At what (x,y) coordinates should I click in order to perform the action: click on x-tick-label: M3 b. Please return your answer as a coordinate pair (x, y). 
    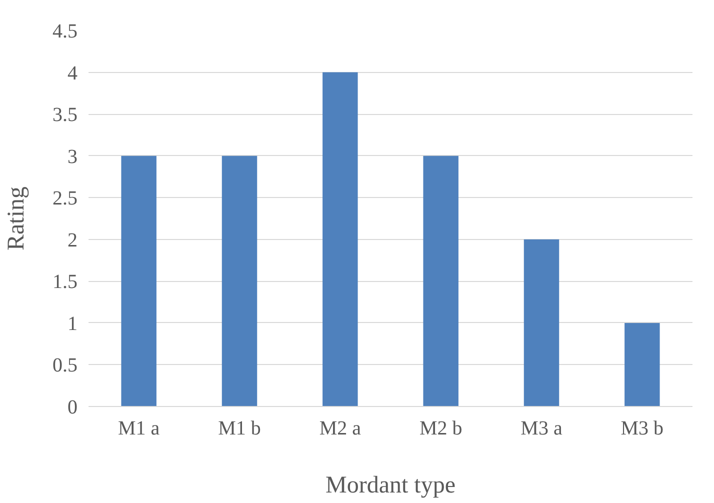
    Looking at the image, I should click on (642, 429).